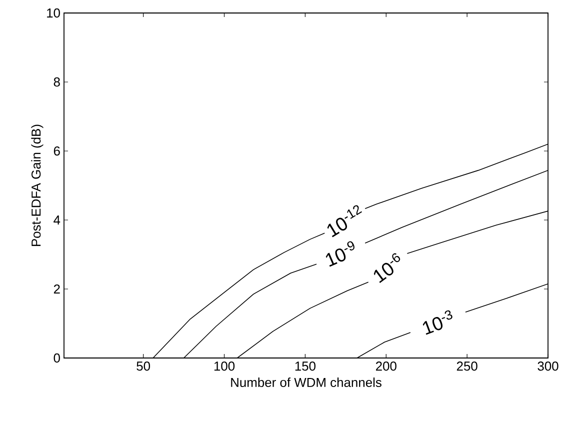 This screenshot has height=428, width=571. Describe the element at coordinates (548, 366) in the screenshot. I see `x-tick-label: 300` at that location.